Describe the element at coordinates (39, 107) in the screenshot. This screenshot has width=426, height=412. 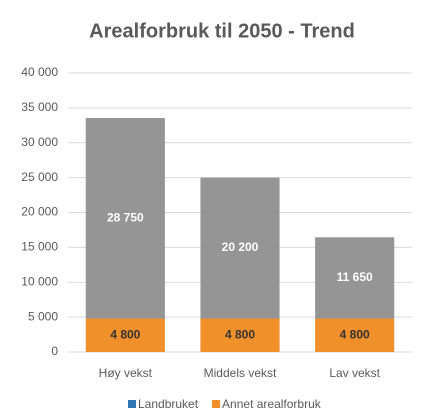
I see `y-tick-label: 35 000` at that location.